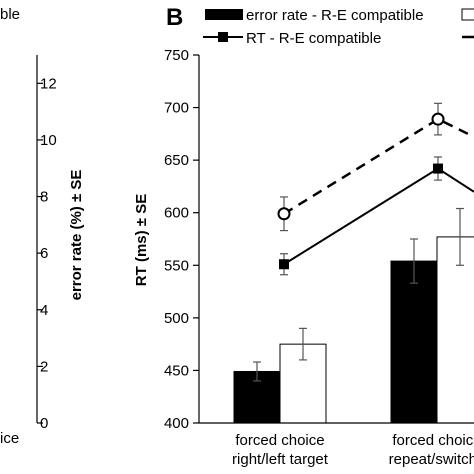  Describe the element at coordinates (414, 342) in the screenshot. I see `bar-error-rate-compatible` at that location.